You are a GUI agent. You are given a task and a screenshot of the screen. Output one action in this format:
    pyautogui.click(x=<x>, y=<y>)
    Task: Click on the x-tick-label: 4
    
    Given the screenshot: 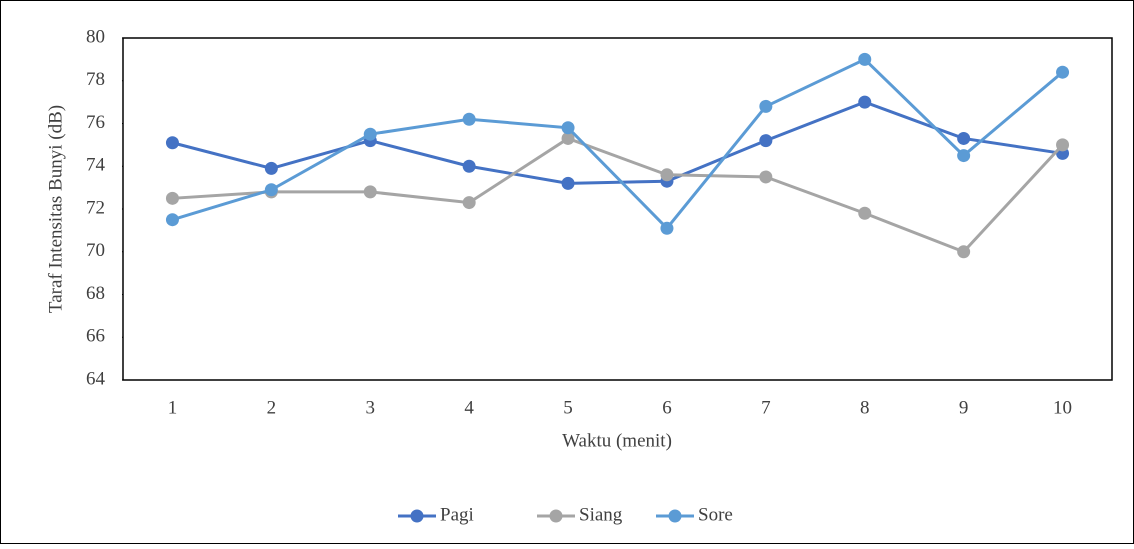 What is the action you would take?
    pyautogui.click(x=469, y=407)
    